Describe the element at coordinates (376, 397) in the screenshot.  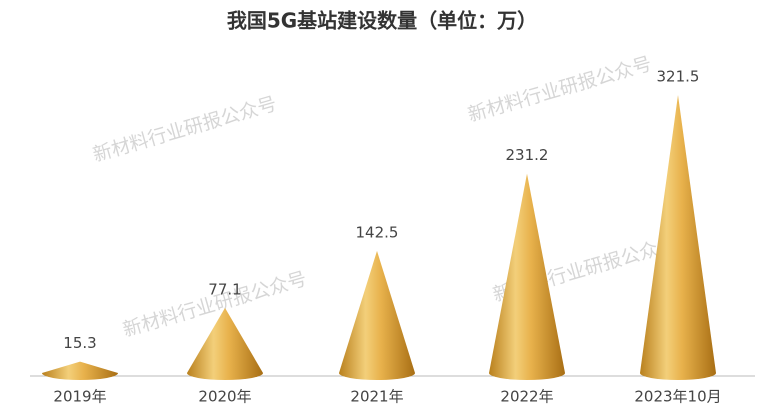
I see `x-tick-label: 2021年` at that location.